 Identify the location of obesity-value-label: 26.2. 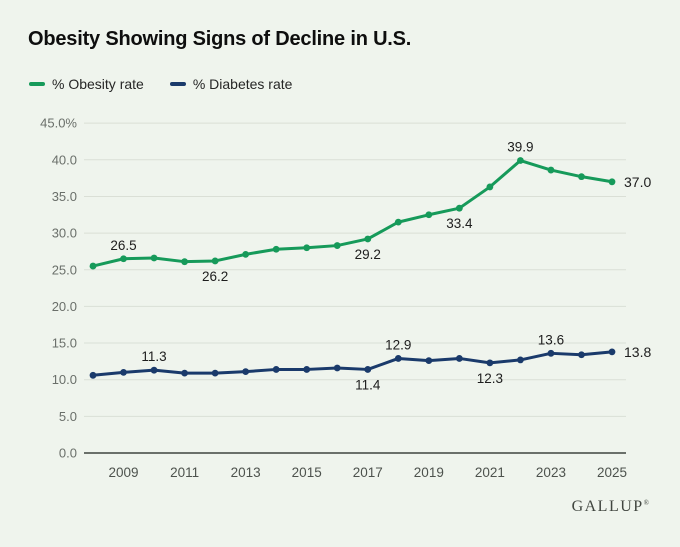
(215, 276).